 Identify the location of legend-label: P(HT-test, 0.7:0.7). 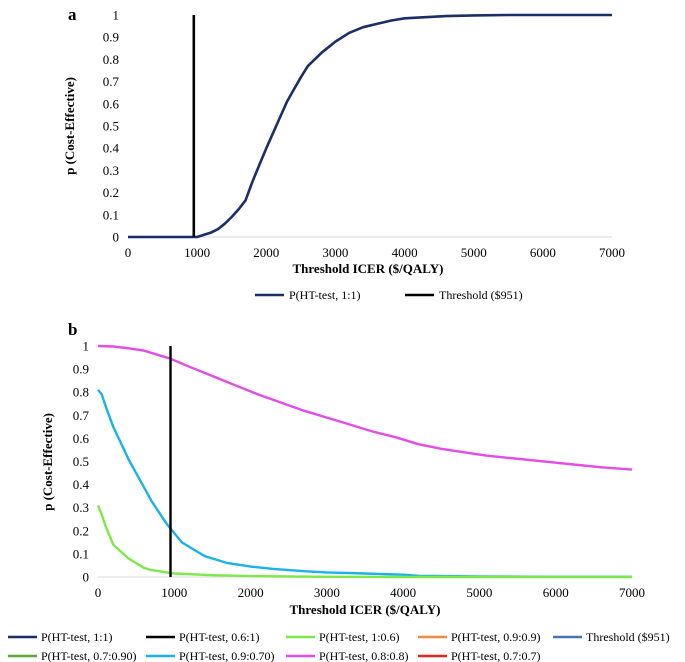
(496, 655).